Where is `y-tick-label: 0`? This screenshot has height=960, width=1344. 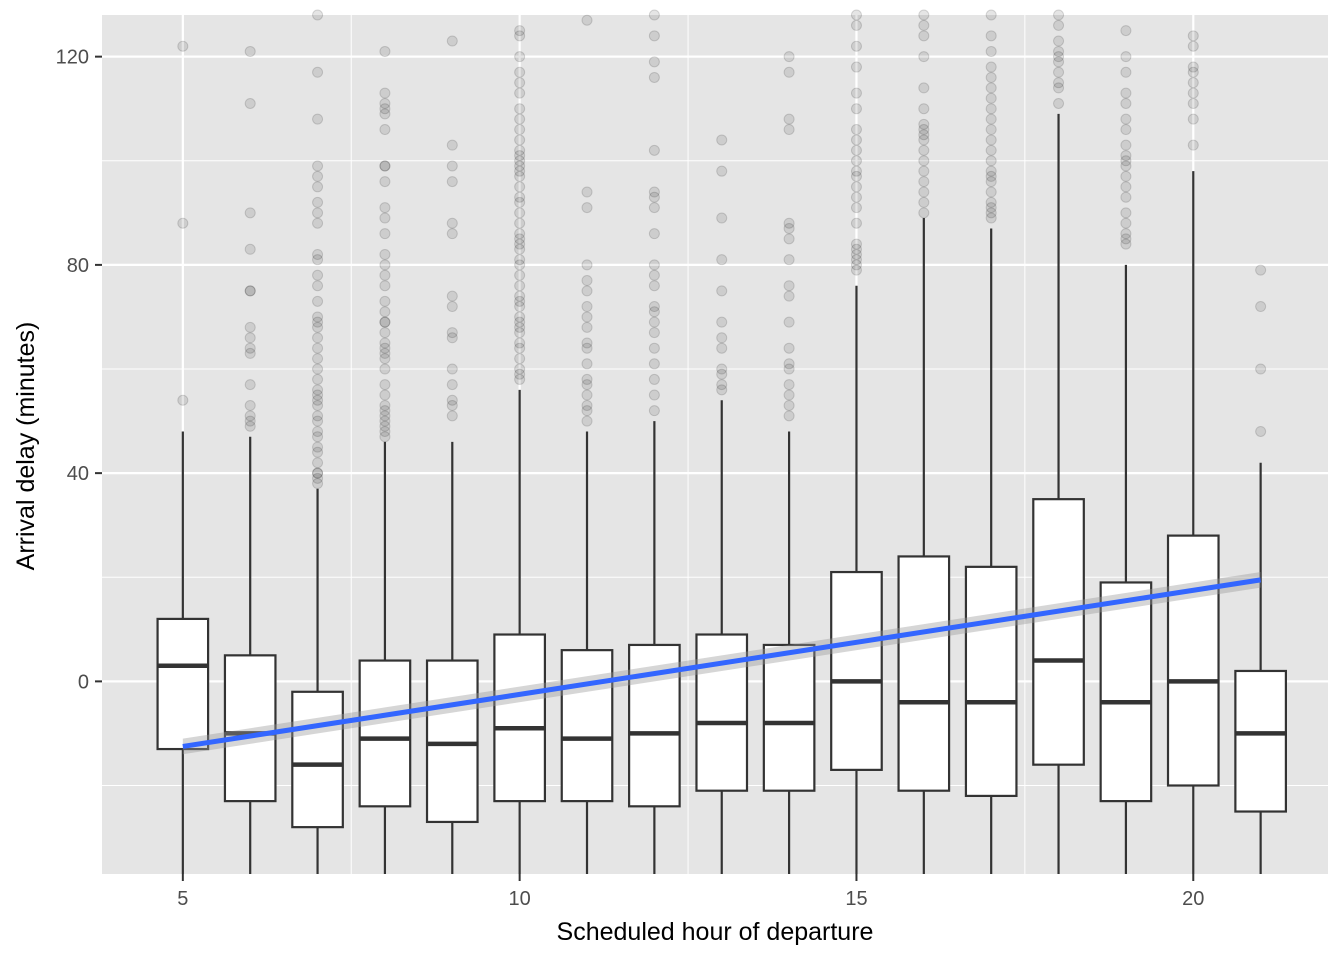 y-tick-label: 0 is located at coordinates (83, 682).